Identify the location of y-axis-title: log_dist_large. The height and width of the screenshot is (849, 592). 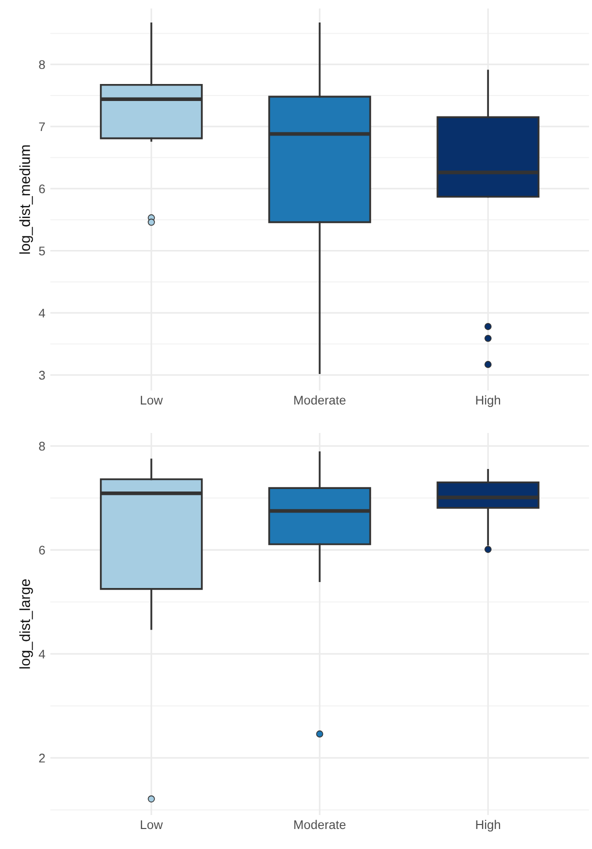
(26, 623).